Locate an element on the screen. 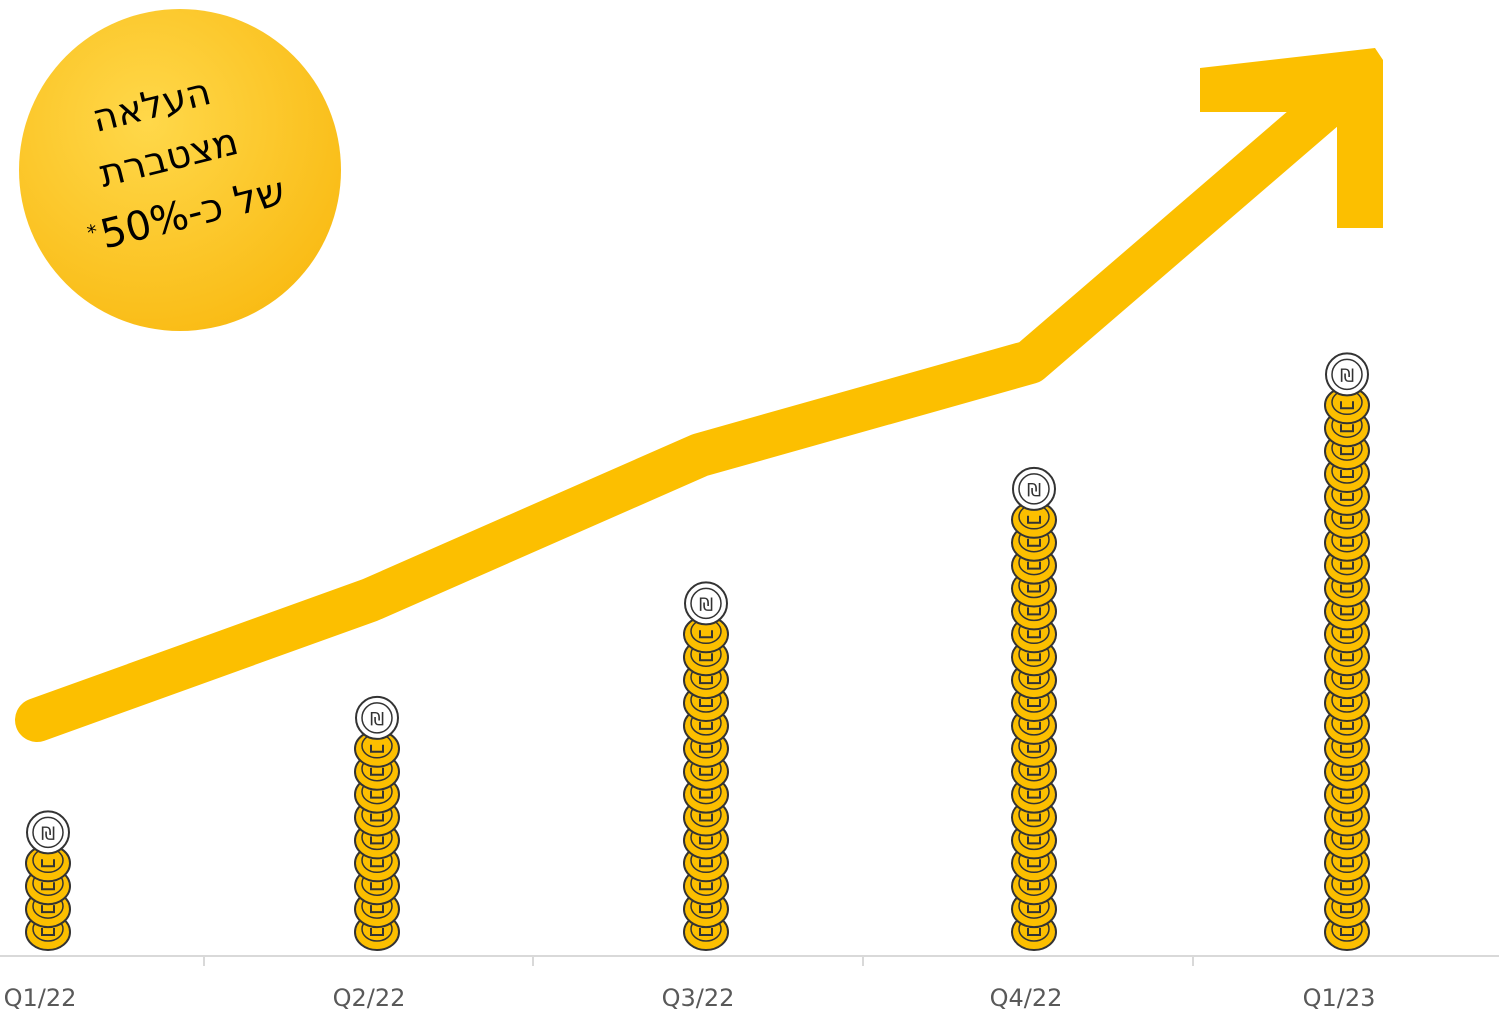 The width and height of the screenshot is (1499, 1013). x-axis-tick-labels: Q1/22 Q2/22 Q3/22 Q4/22 Q1/23 is located at coordinates (690, 998).